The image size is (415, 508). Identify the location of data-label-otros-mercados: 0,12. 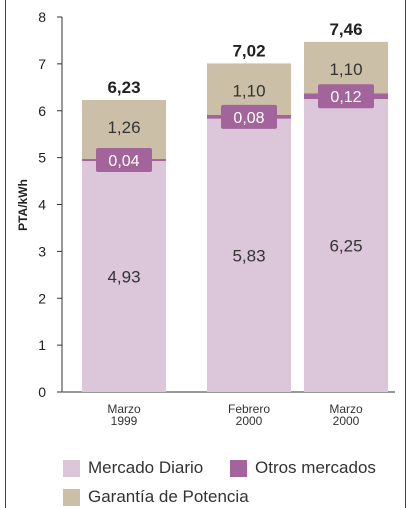
(345, 97).